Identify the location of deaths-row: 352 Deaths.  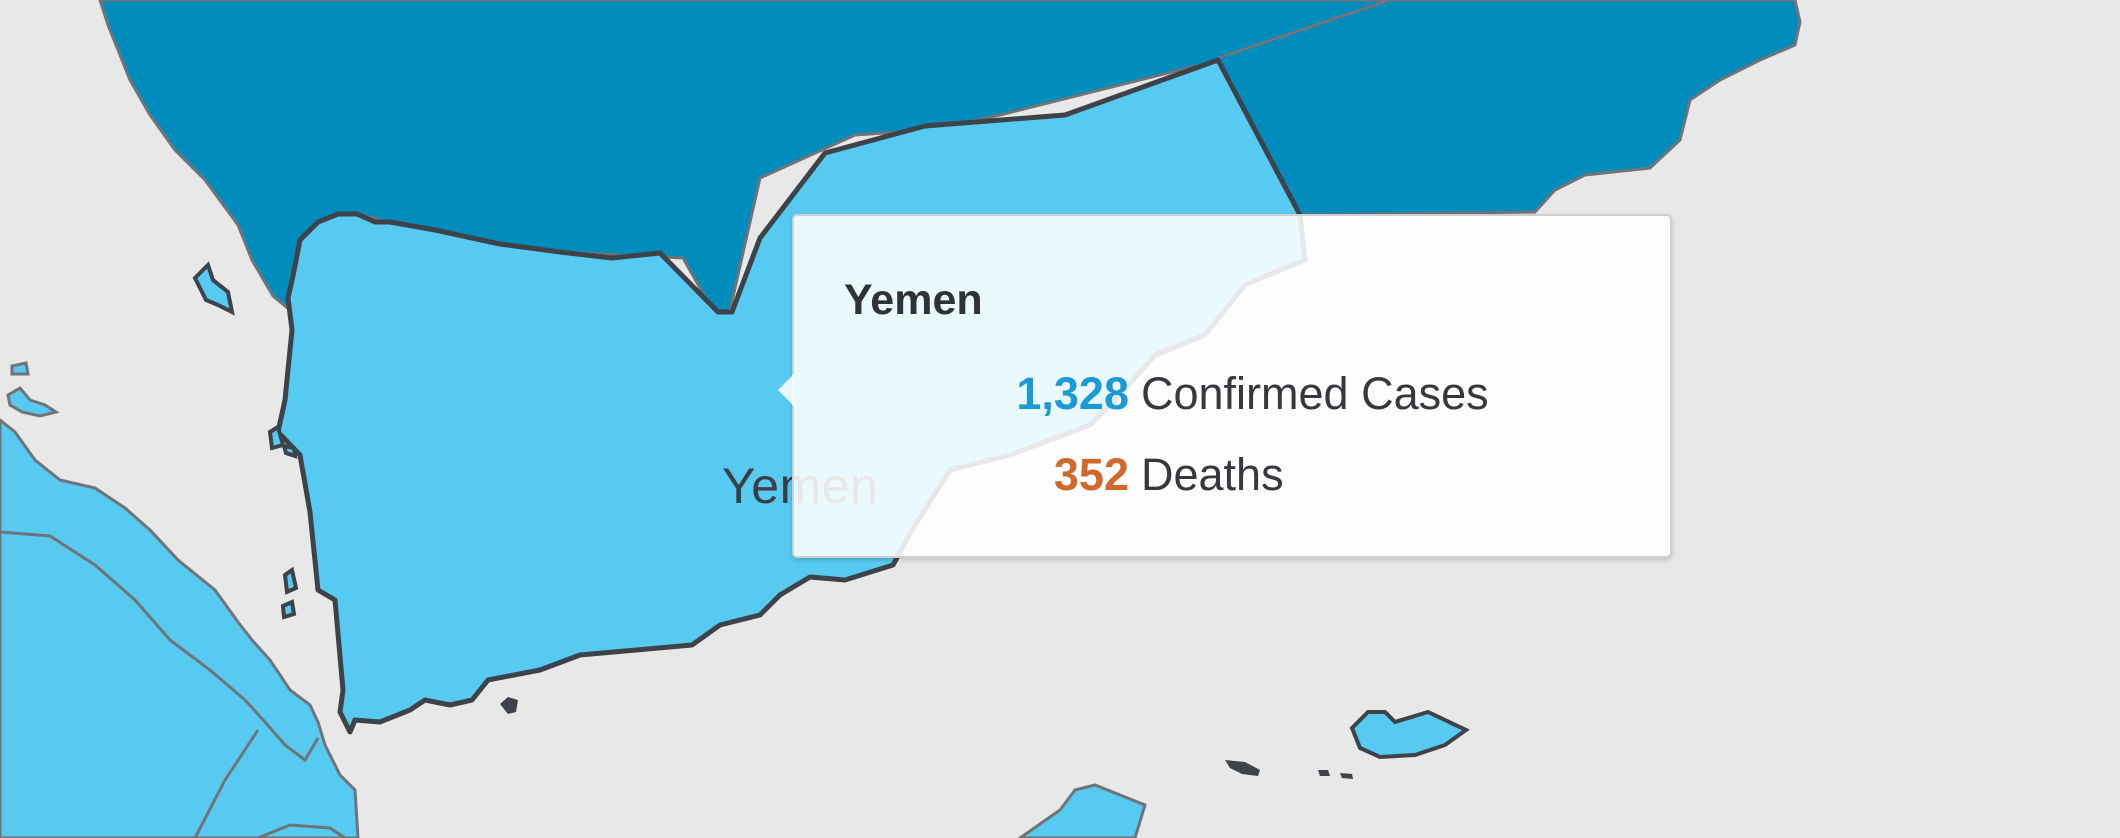
(1064, 479).